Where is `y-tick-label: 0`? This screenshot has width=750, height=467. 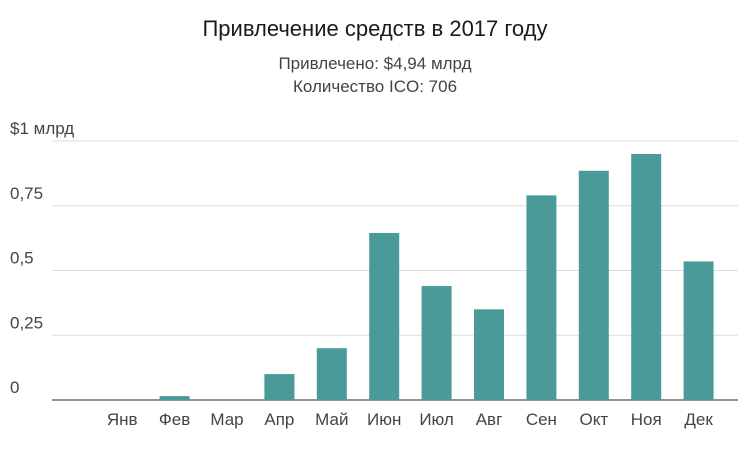
y-tick-label: 0 is located at coordinates (14, 387).